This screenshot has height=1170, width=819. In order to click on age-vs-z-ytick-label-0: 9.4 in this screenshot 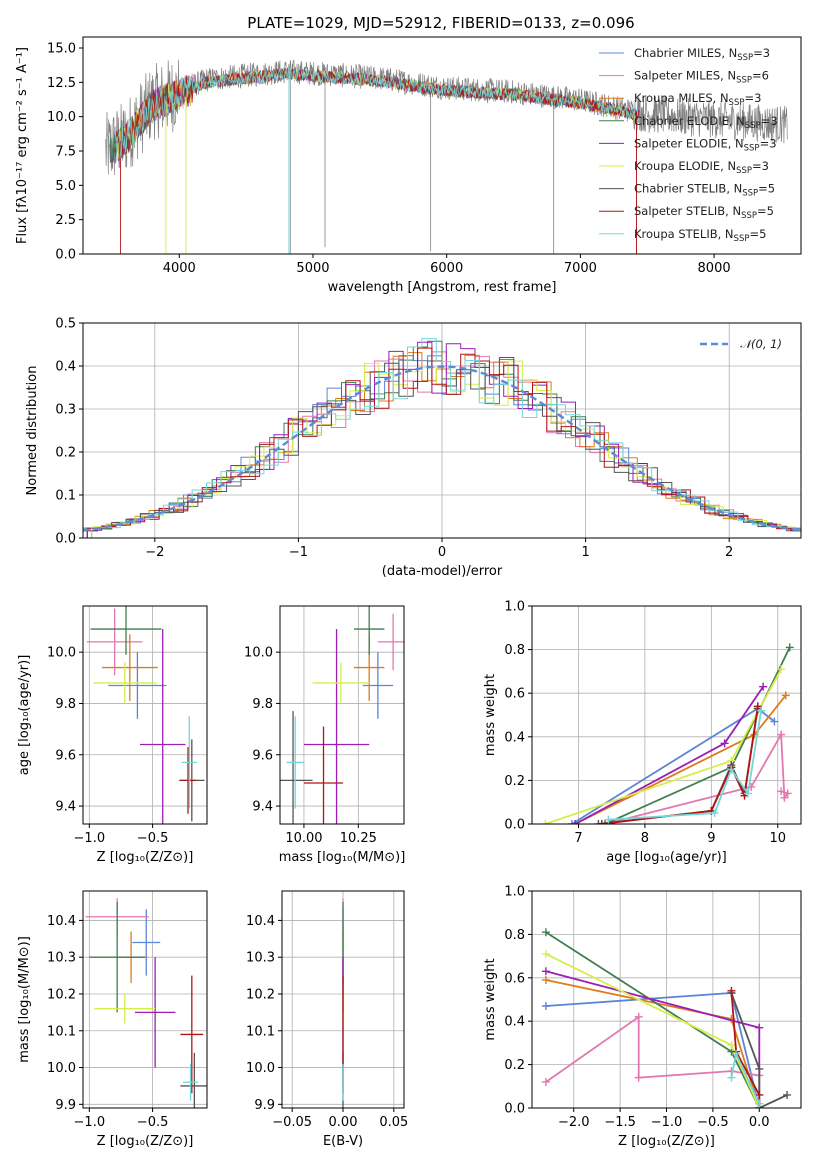, I will do `click(65, 807)`.